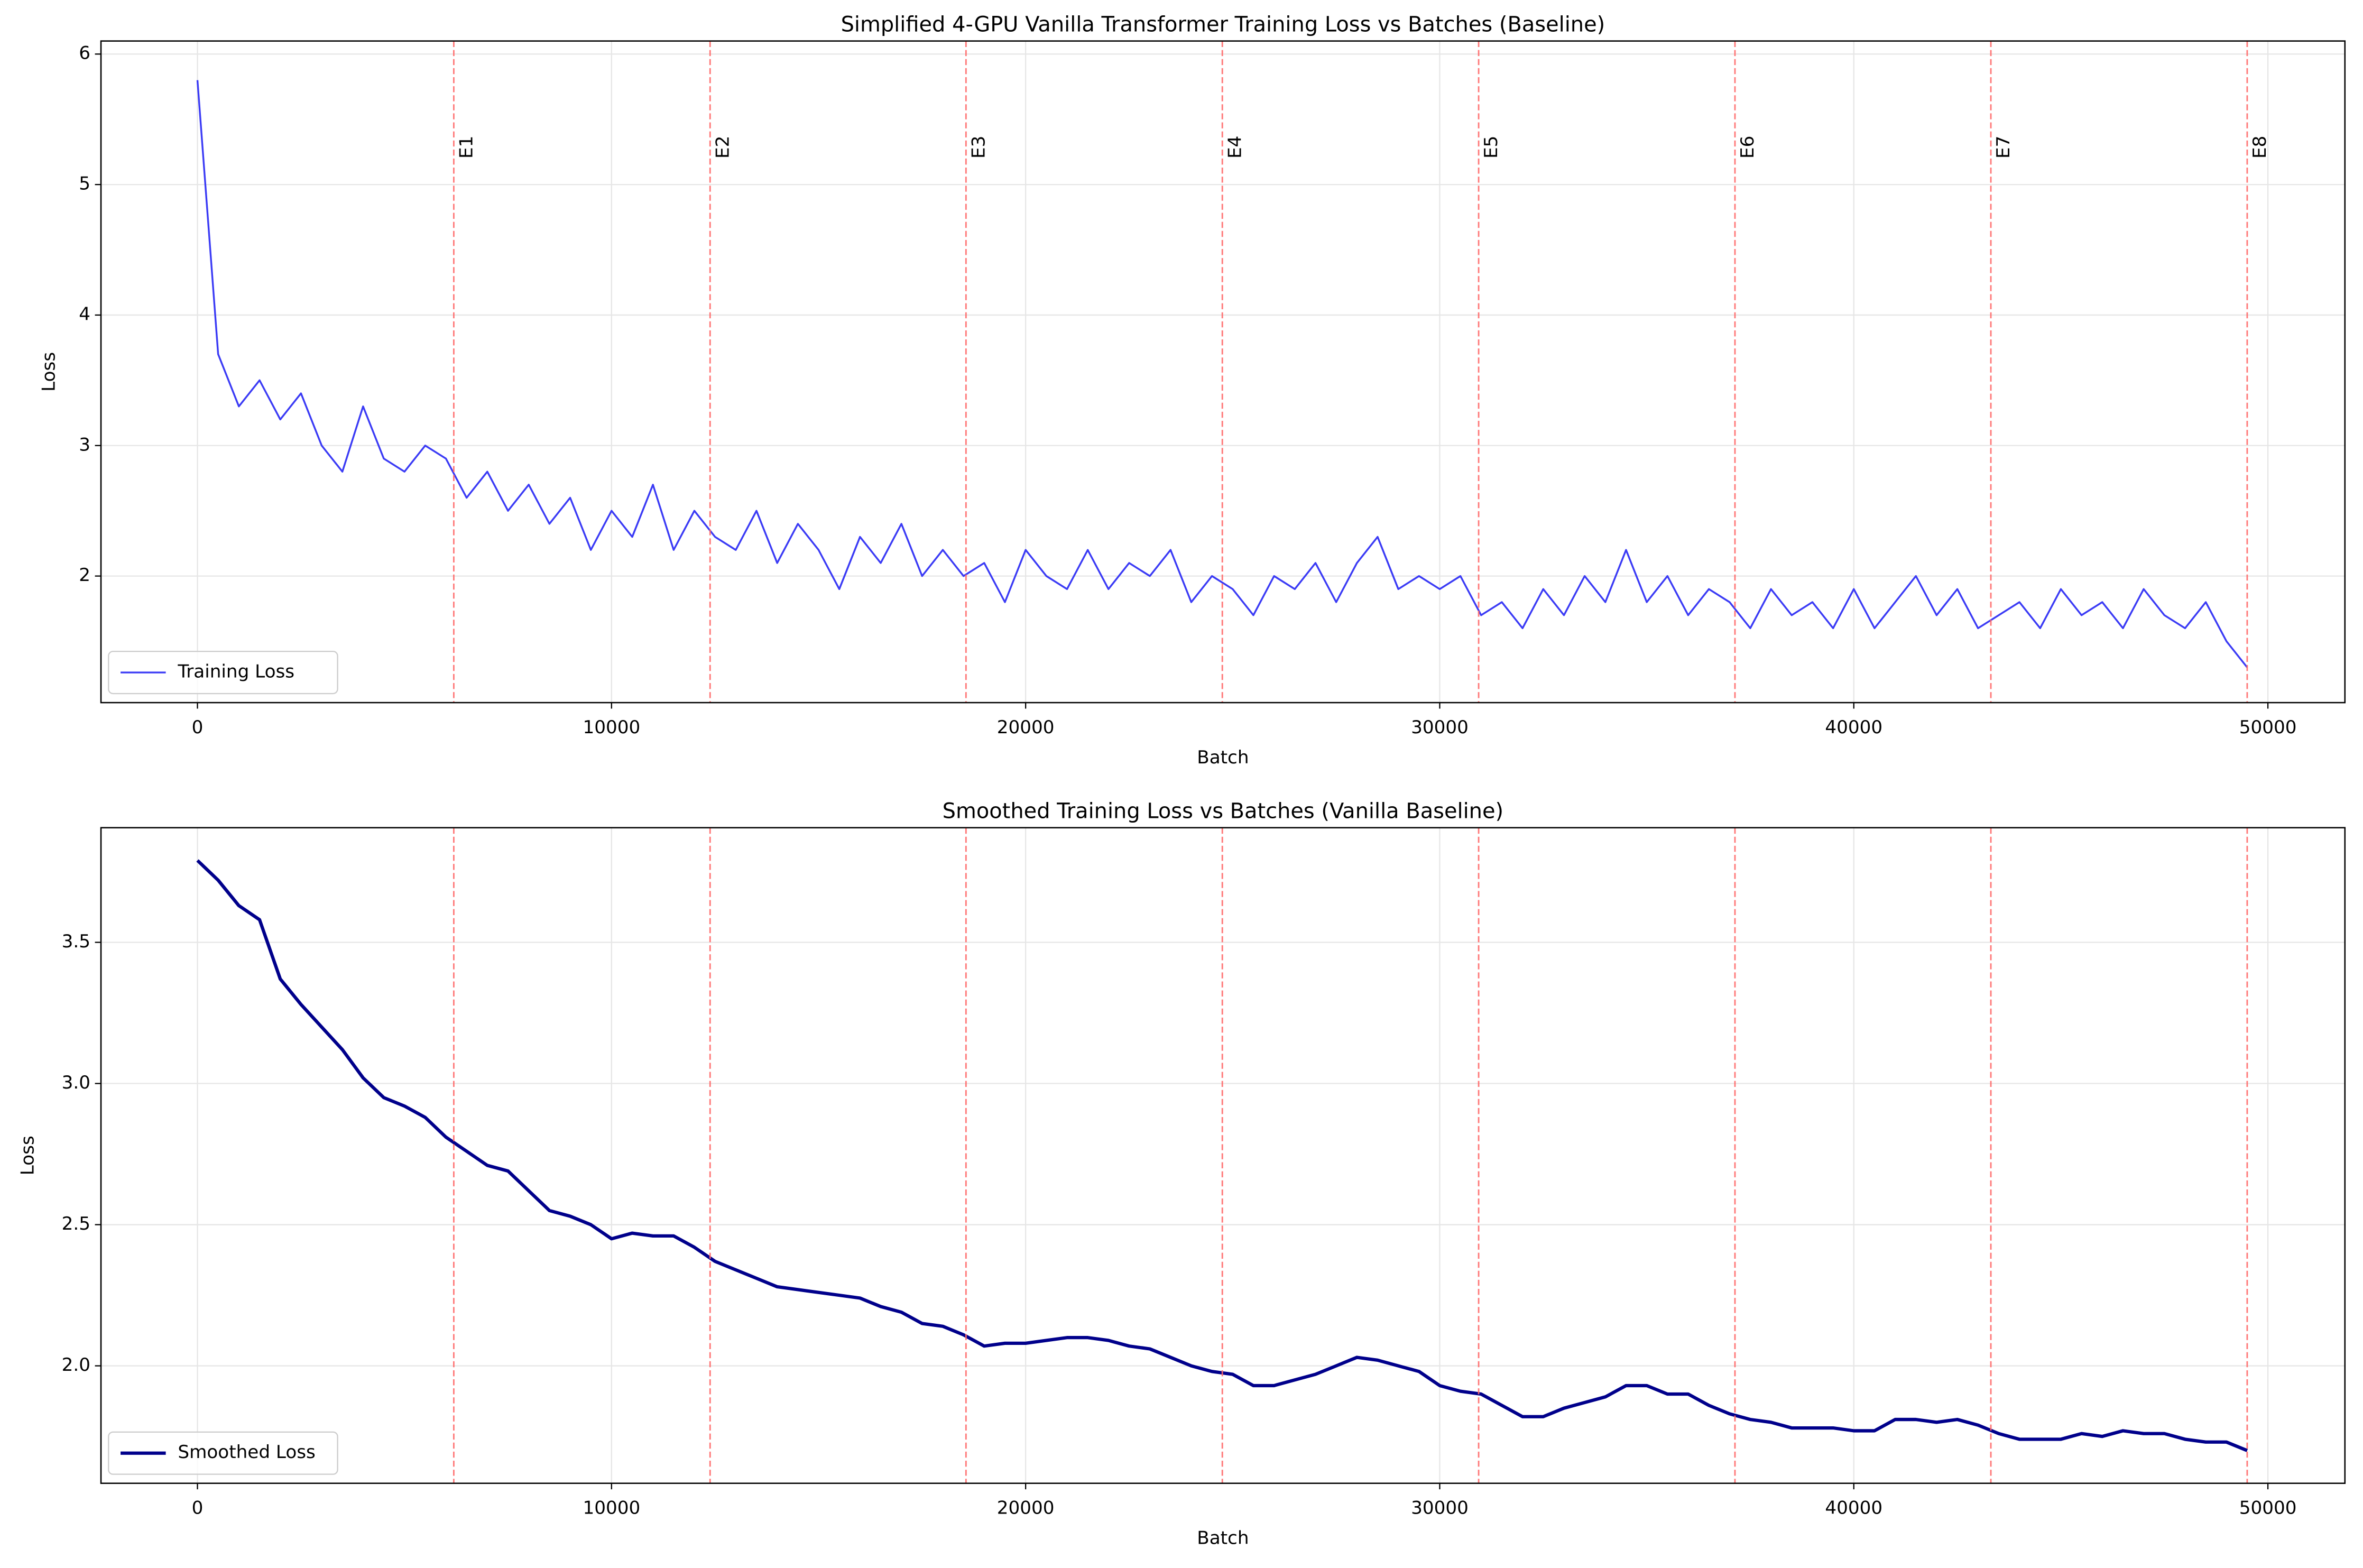 The image size is (2363, 1568). Describe the element at coordinates (76, 1365) in the screenshot. I see `y-tick-label: 2.0` at that location.